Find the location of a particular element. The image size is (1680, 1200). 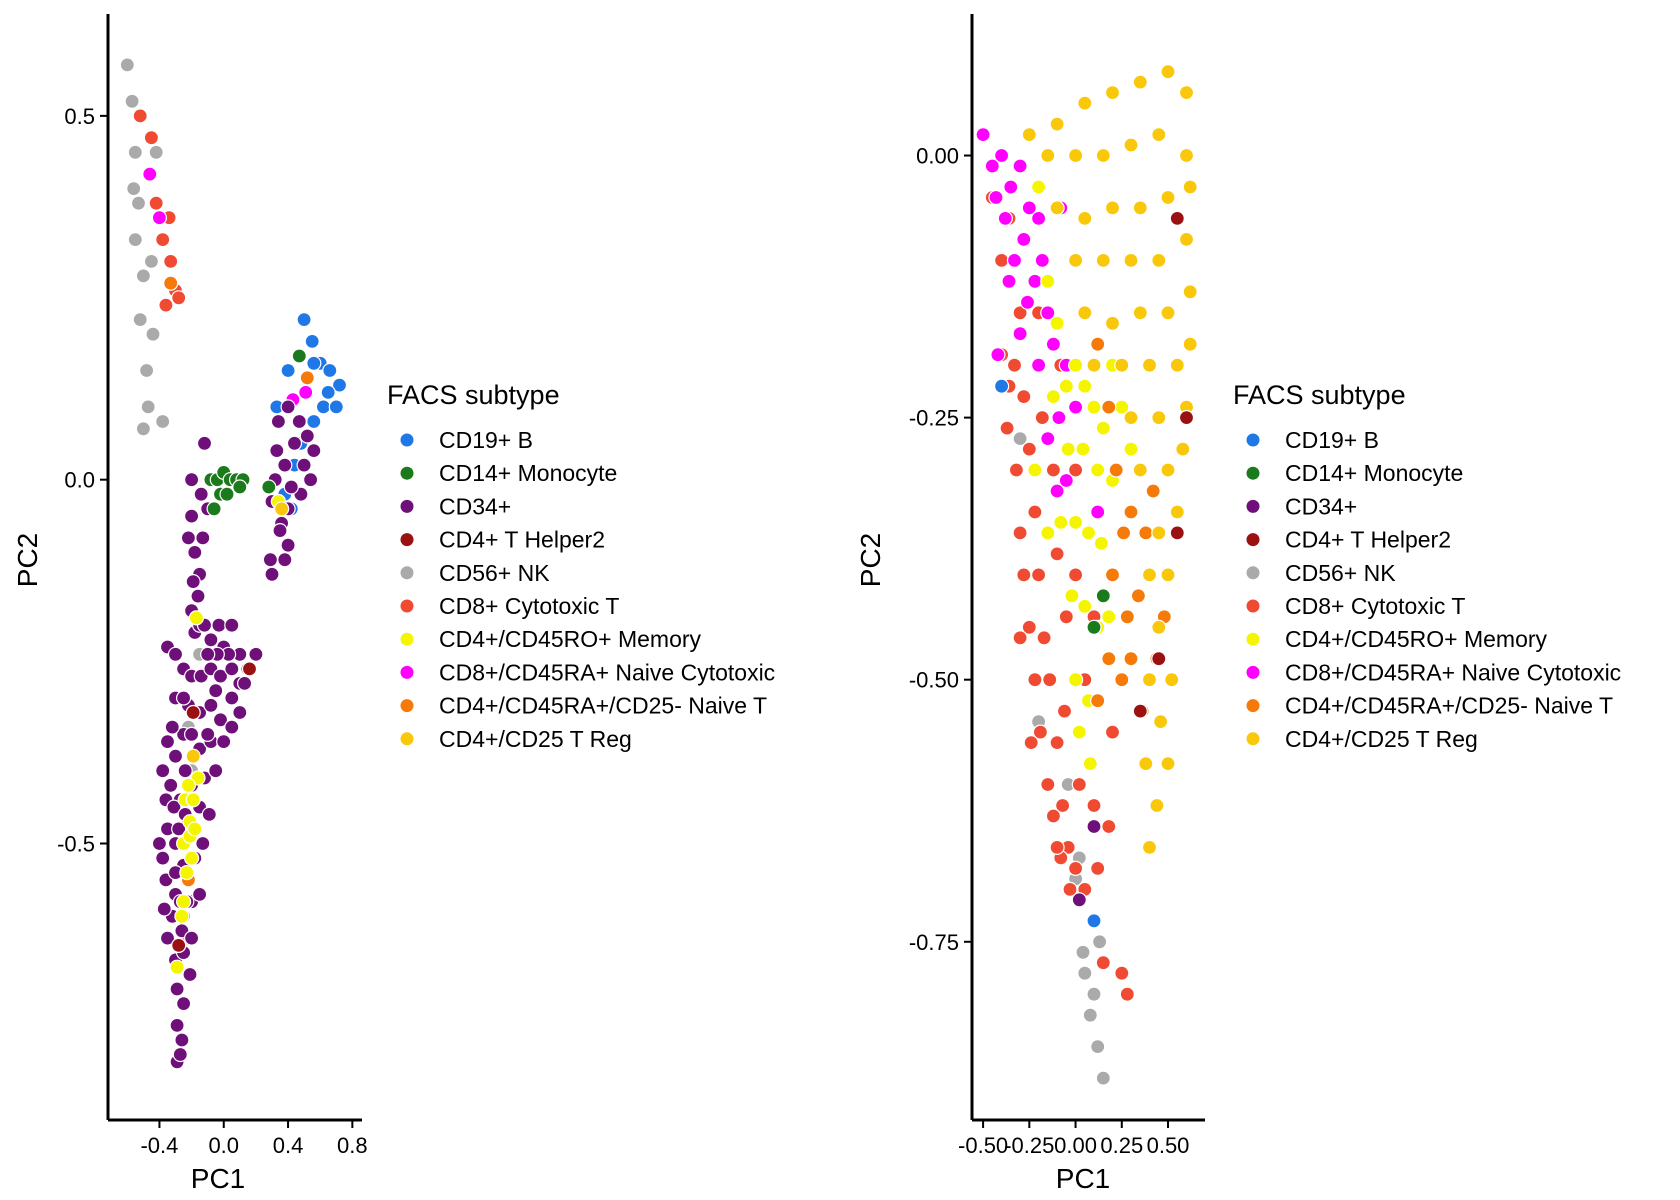

x-tick-label-1-3: 0.25 is located at coordinates (1121, 1145).